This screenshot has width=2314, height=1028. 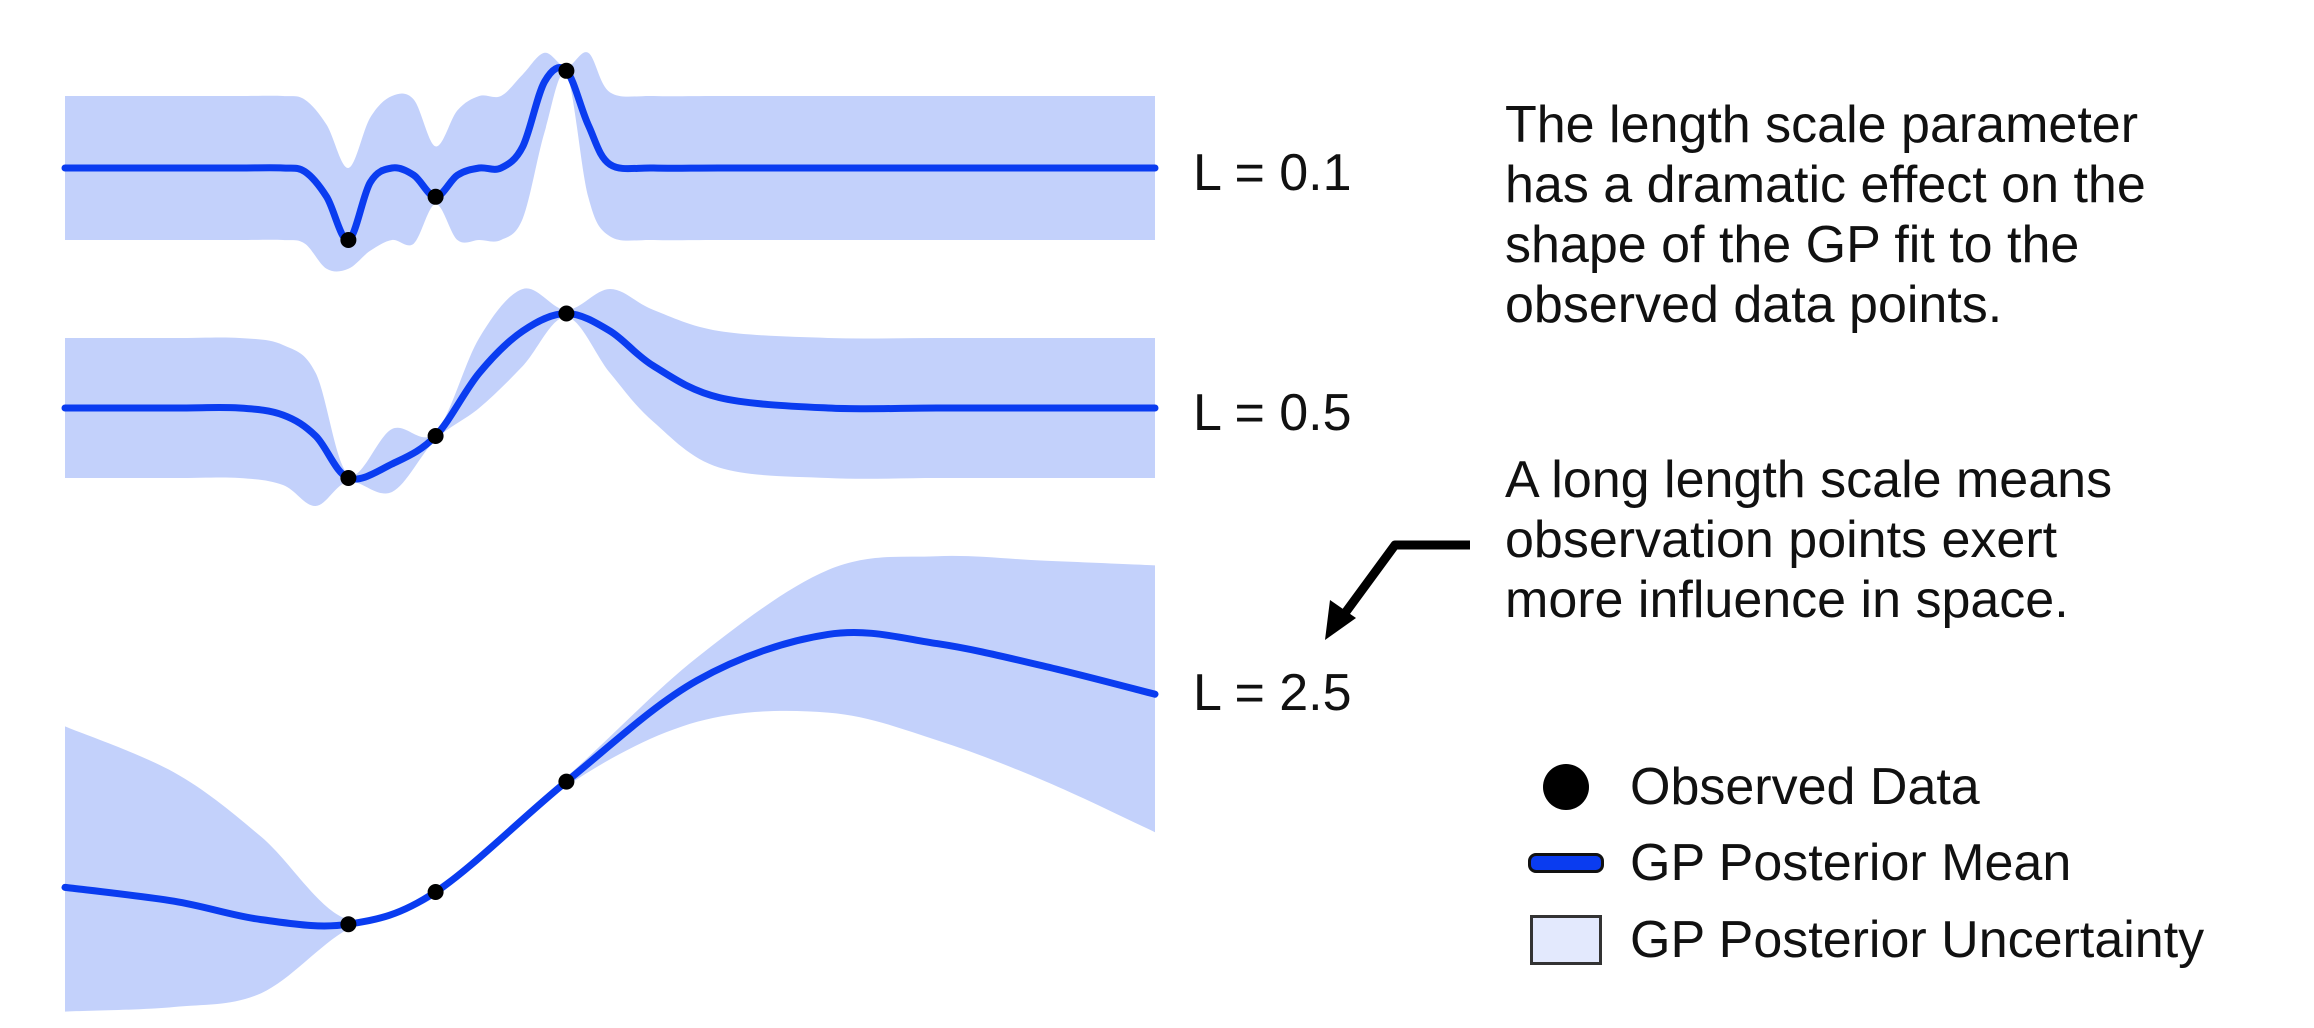 What do you see at coordinates (1566, 787) in the screenshot?
I see `dot-icon` at bounding box center [1566, 787].